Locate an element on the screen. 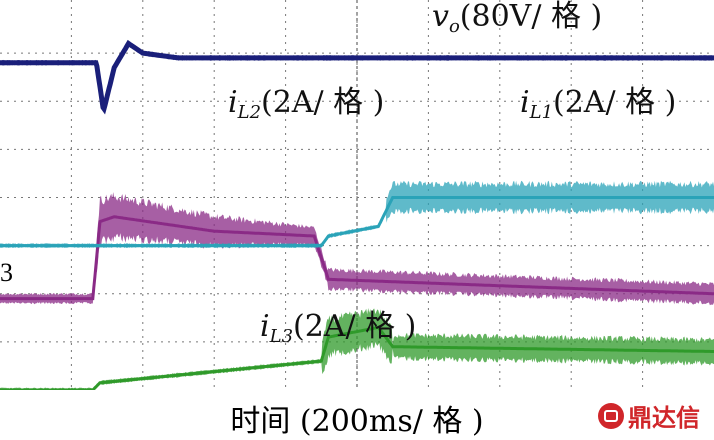 The width and height of the screenshot is (714, 440). label-vo-sub: o is located at coordinates (454, 26).